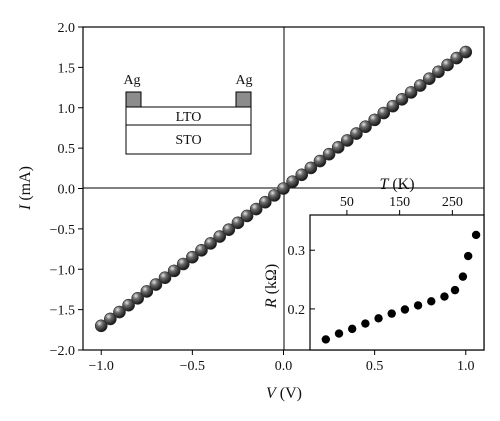 This screenshot has width=500, height=421. What do you see at coordinates (297, 310) in the screenshot?
I see `inset-y-tick-label: 0.2` at bounding box center [297, 310].